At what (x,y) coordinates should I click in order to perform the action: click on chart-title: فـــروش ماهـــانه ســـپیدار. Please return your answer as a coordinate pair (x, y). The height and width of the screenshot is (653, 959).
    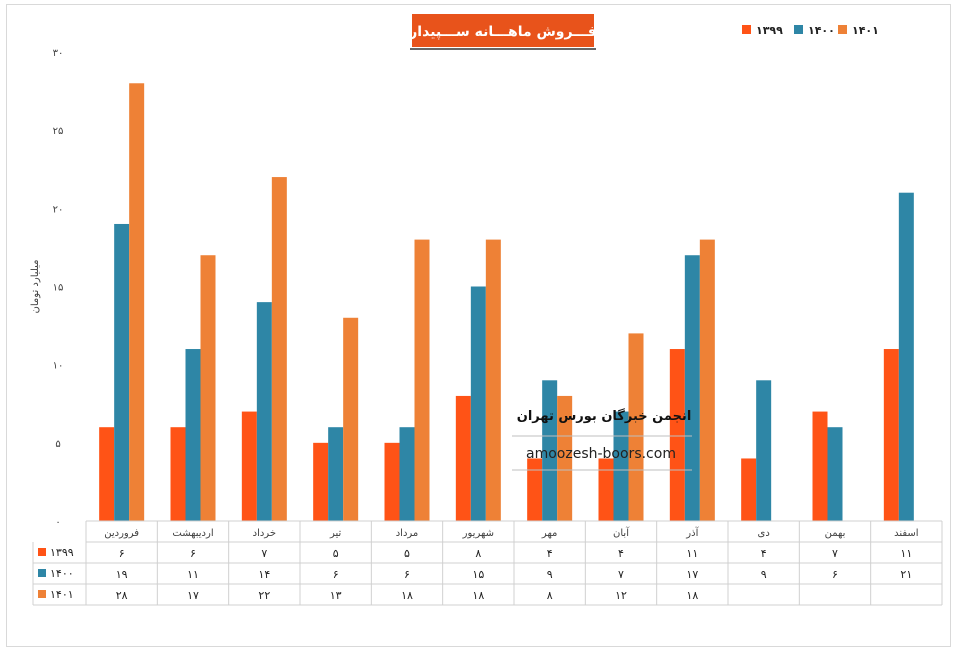
    Looking at the image, I should click on (502, 32).